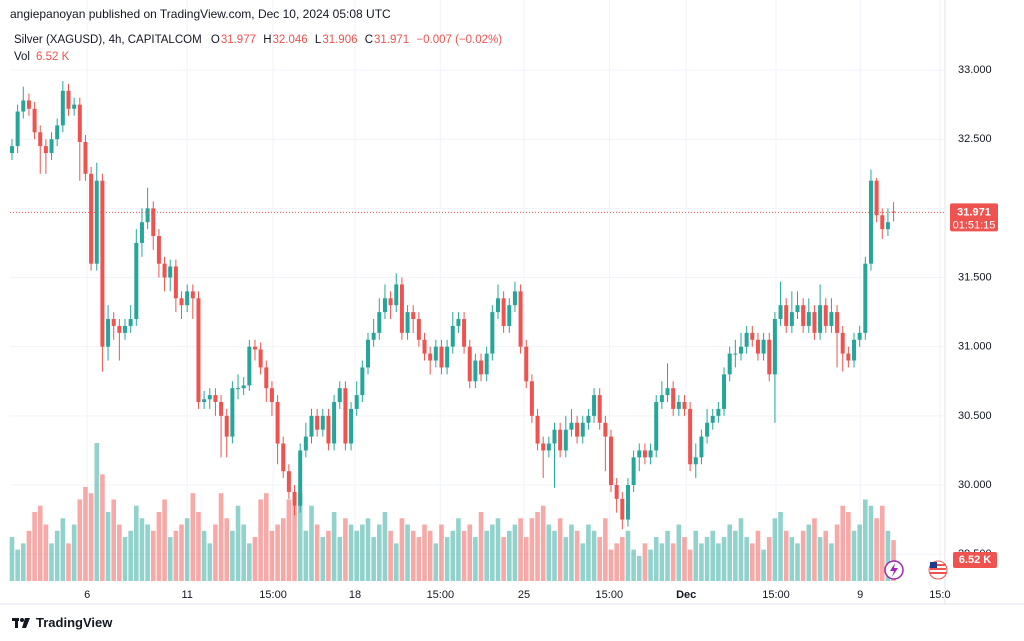 The height and width of the screenshot is (641, 1024). What do you see at coordinates (186, 595) in the screenshot?
I see `x-tick-label: 11` at bounding box center [186, 595].